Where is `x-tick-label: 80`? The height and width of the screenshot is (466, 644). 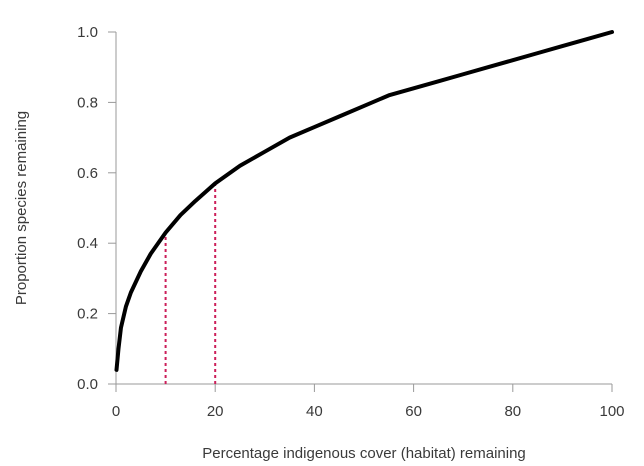
x-tick-label: 80 is located at coordinates (512, 411).